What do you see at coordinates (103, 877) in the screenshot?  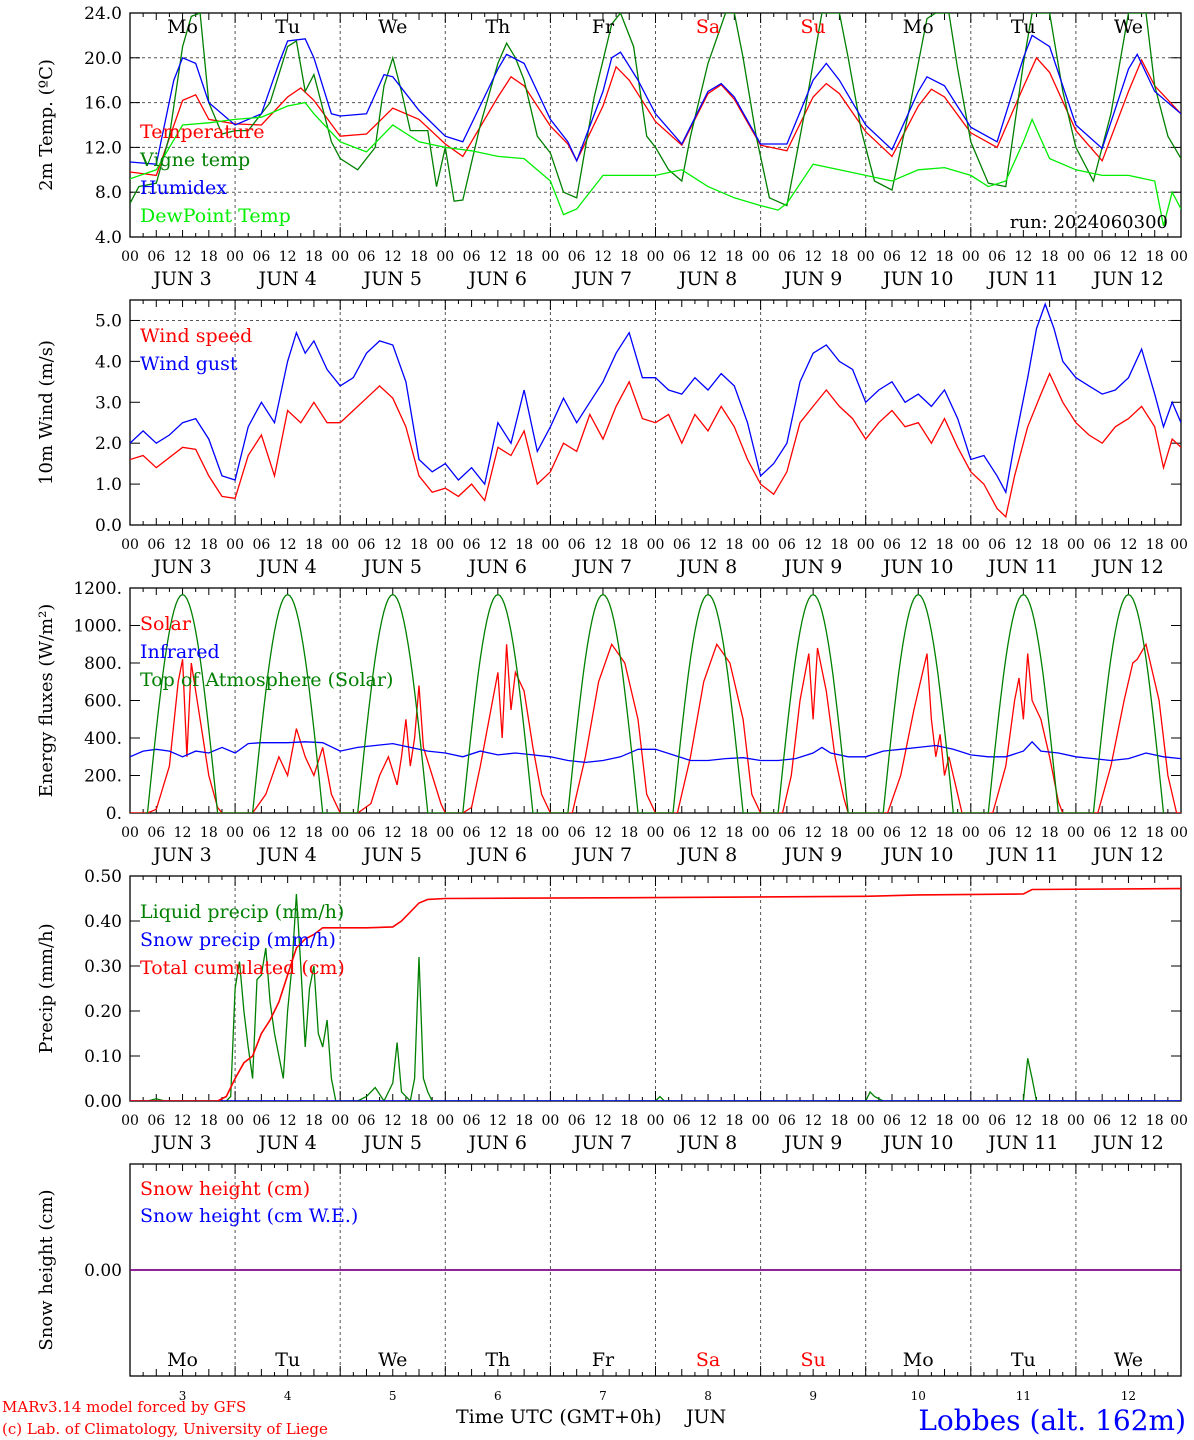 I see `y-tick-label: 0.50` at bounding box center [103, 877].